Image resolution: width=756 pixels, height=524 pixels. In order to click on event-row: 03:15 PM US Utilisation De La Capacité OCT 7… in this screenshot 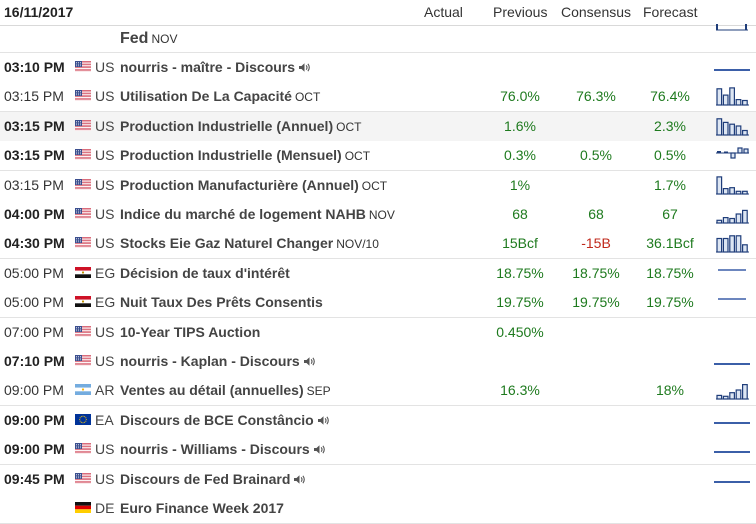, I will do `click(378, 97)`.